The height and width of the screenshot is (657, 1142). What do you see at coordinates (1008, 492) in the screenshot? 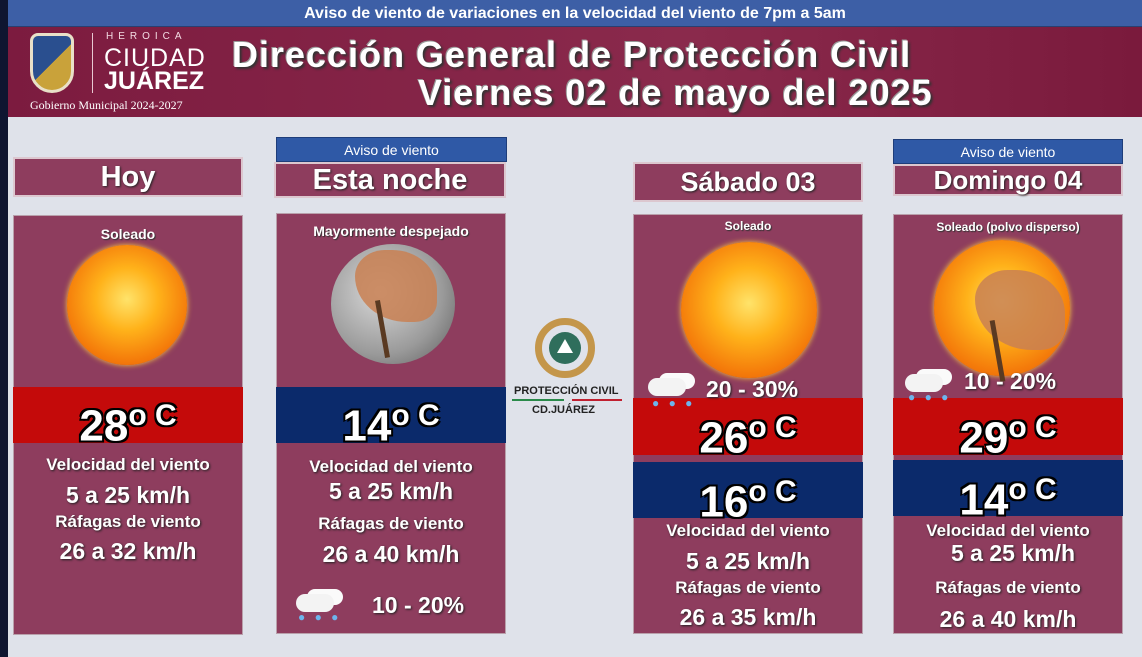
I see `low-temperature: 14o C` at bounding box center [1008, 492].